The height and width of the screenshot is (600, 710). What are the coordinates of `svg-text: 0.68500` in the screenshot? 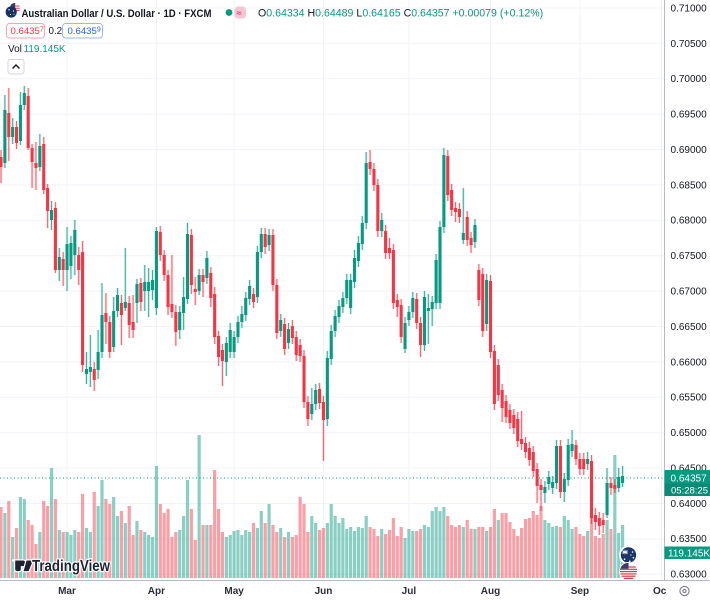 It's located at (689, 185).